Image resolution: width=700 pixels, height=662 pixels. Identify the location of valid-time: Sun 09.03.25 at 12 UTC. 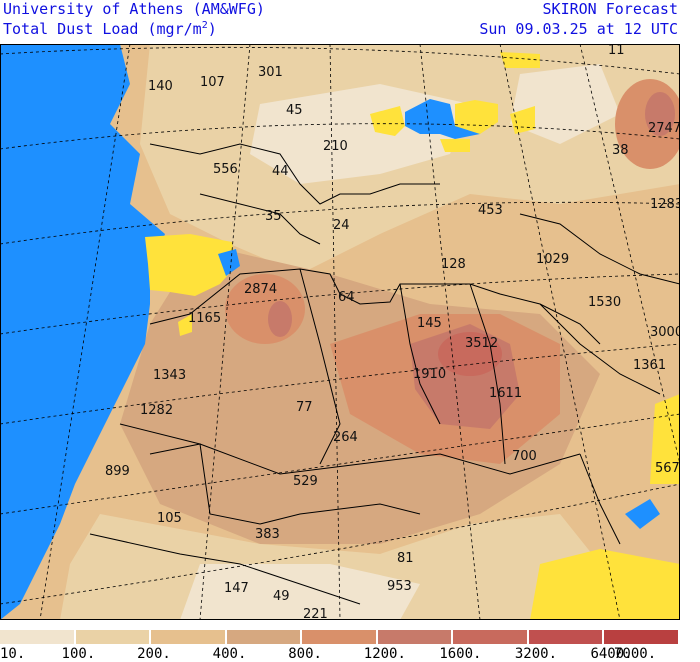
(578, 29).